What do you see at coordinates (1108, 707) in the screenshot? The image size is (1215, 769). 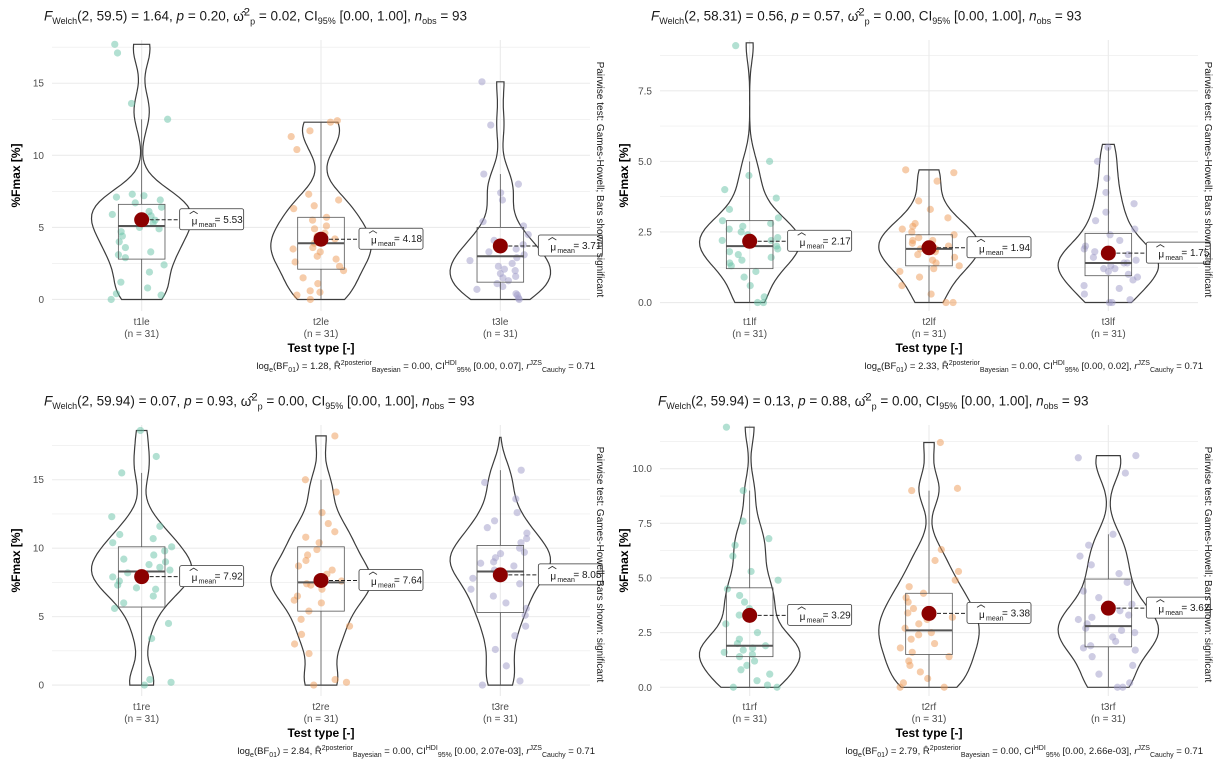 I see `x-tick-label: t3rf` at bounding box center [1108, 707].